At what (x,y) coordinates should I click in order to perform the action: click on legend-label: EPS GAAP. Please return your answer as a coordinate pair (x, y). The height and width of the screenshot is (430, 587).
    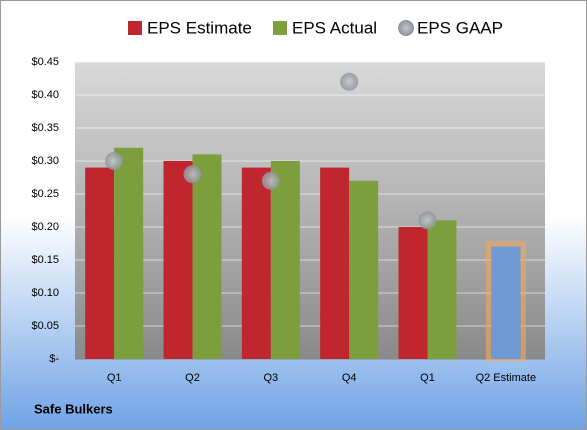
    Looking at the image, I should click on (460, 27).